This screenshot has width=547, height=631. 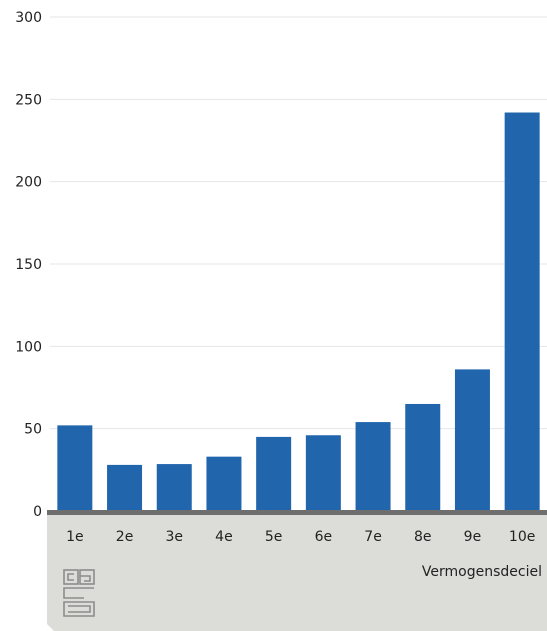 What do you see at coordinates (174, 487) in the screenshot?
I see `bar-3e` at bounding box center [174, 487].